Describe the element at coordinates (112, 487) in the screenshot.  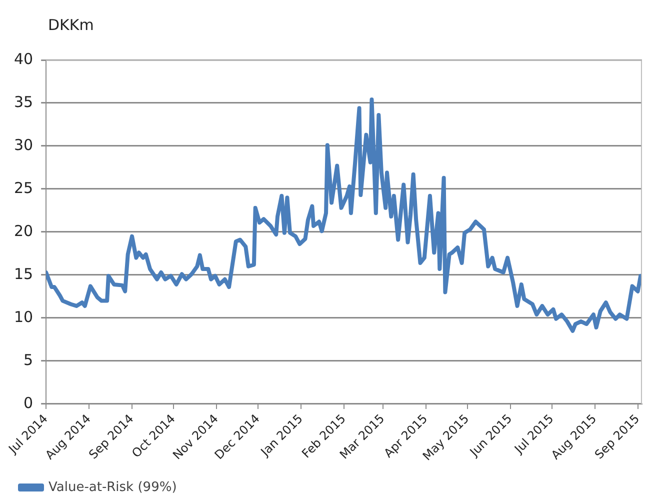
I see `legend-label: Value-at-Risk (99%)` at that location.